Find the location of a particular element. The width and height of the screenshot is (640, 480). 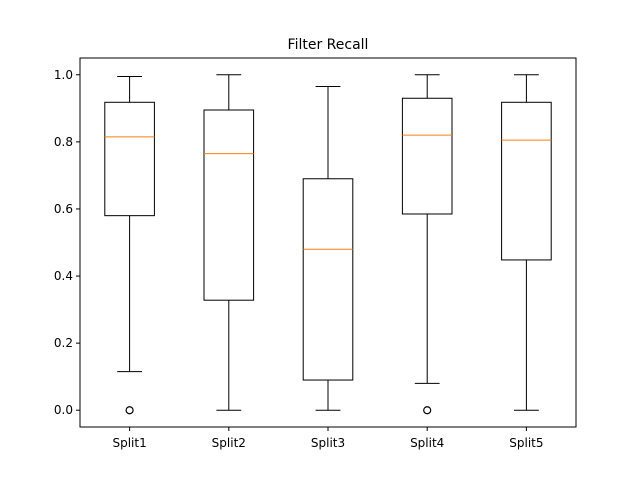

box-split2 is located at coordinates (229, 242).